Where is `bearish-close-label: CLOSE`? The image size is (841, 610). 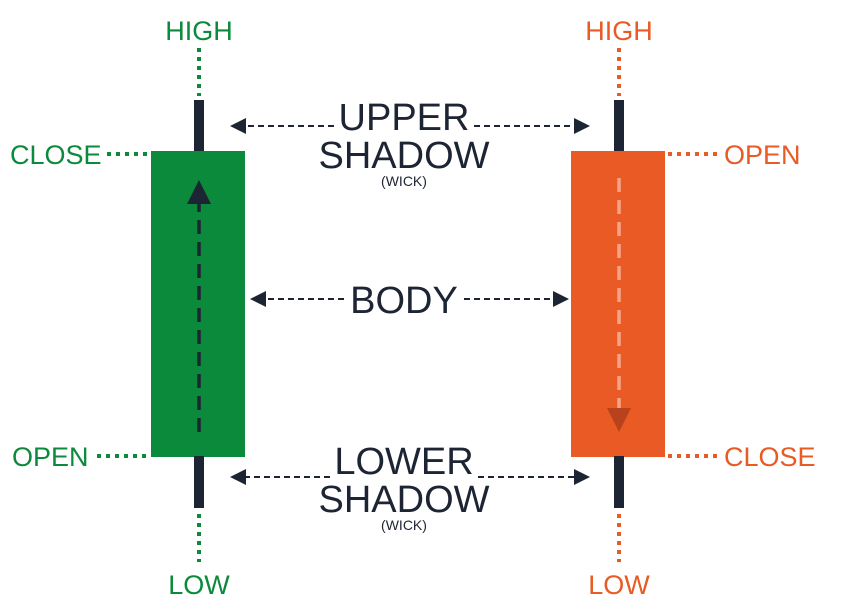
bearish-close-label: CLOSE is located at coordinates (770, 457).